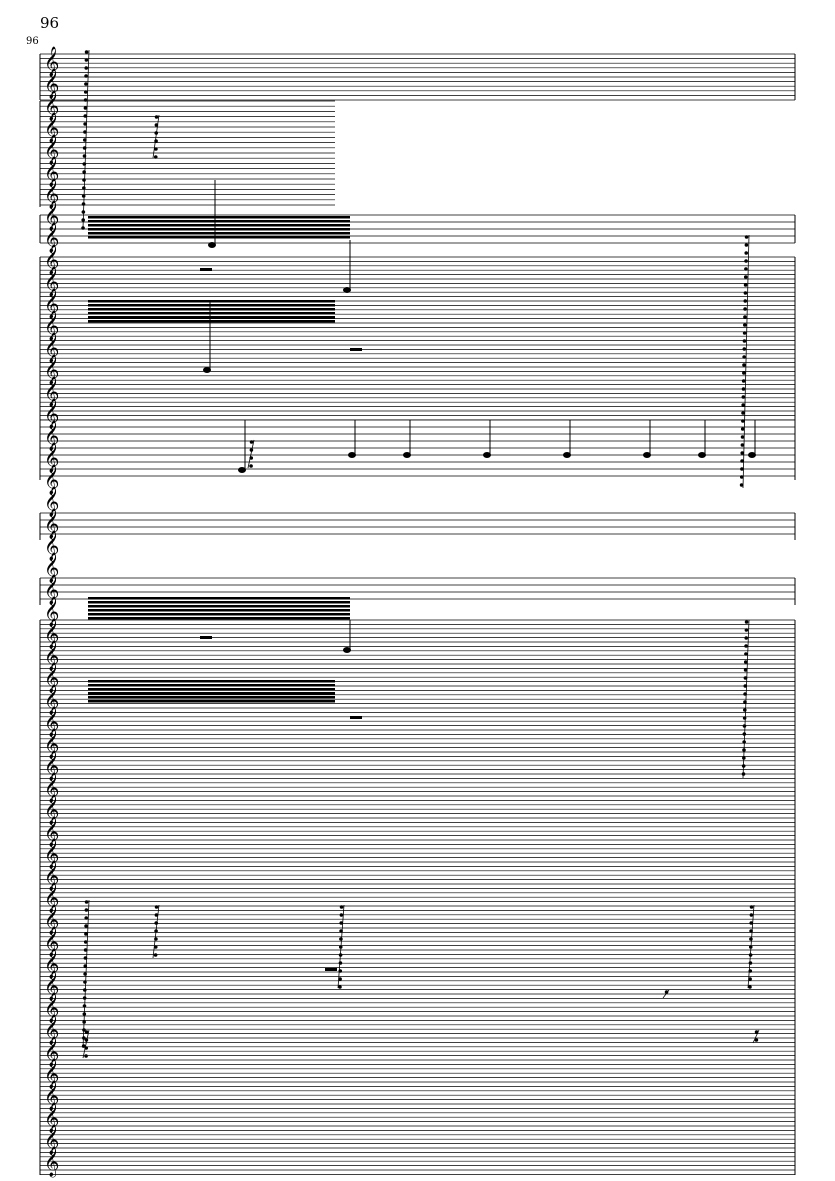 The height and width of the screenshot is (1181, 835). Describe the element at coordinates (32, 41) in the screenshot. I see `measure-number: 96` at that location.